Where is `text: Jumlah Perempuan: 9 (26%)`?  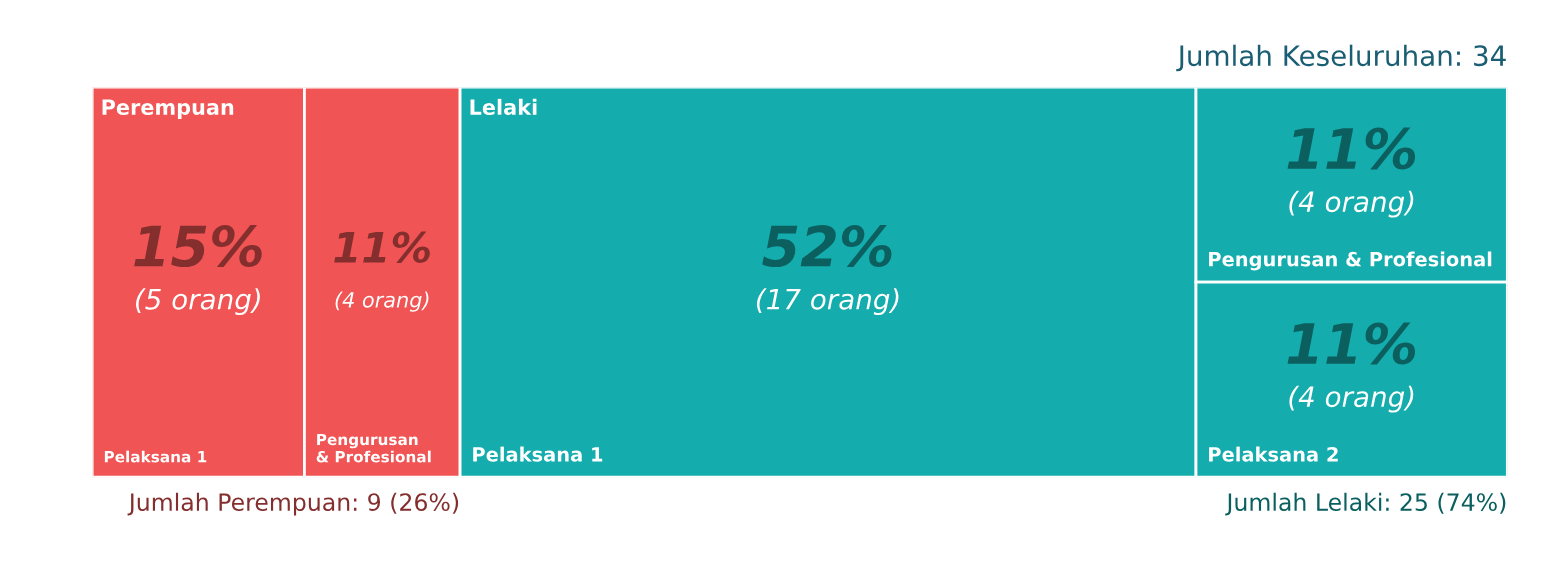
text: Jumlah Perempuan: 9 (26%) is located at coordinates (293, 504).